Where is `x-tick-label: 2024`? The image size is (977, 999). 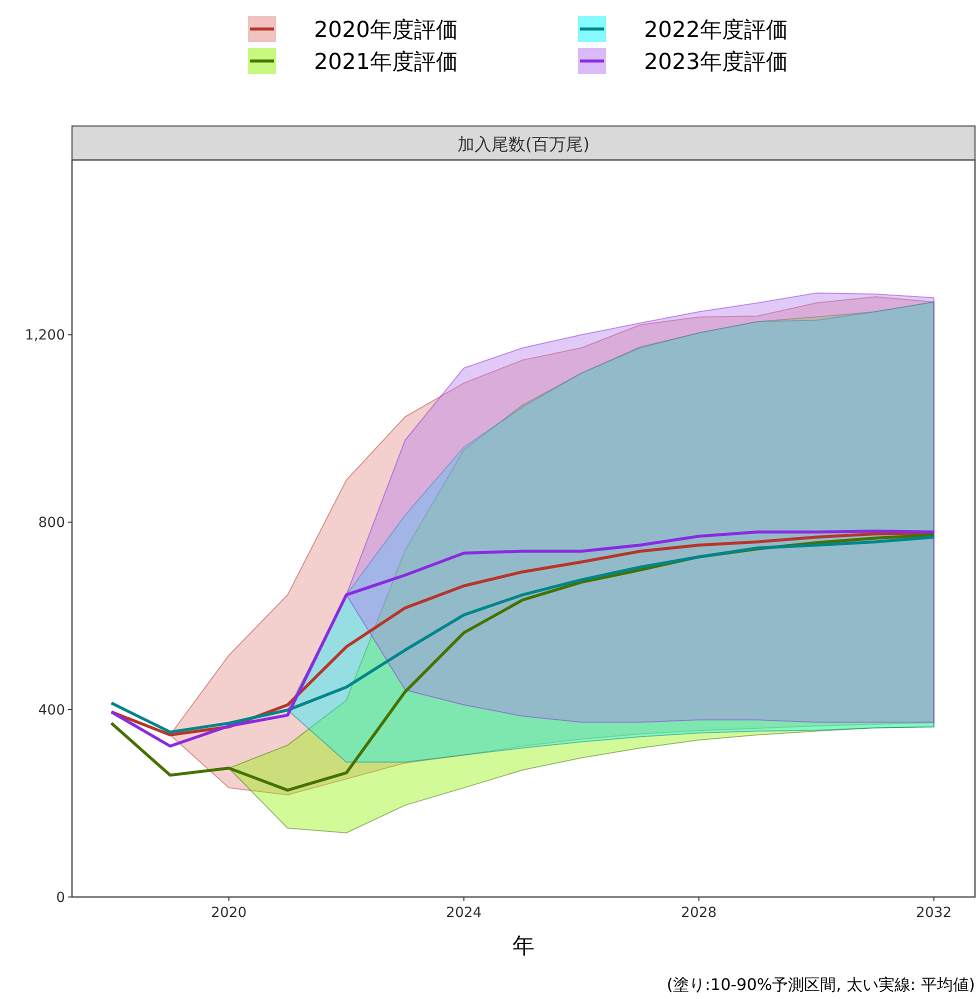 x-tick-label: 2024 is located at coordinates (464, 913).